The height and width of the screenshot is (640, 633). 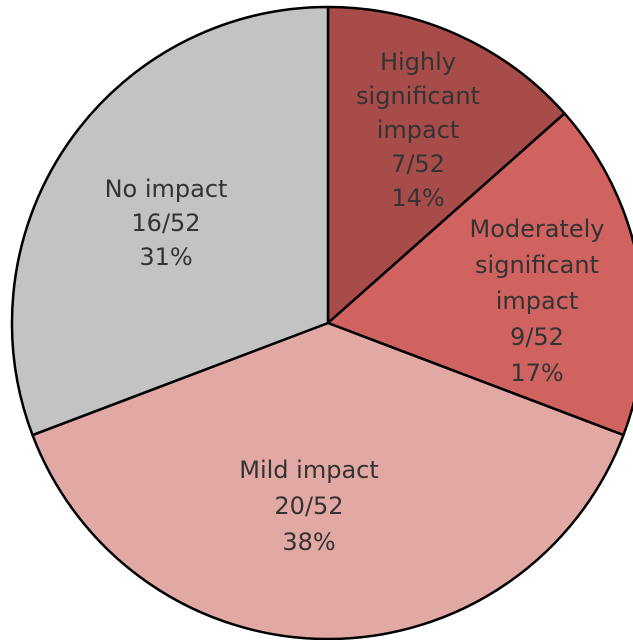 I want to click on slice-label-line: 9/52, so click(x=537, y=337).